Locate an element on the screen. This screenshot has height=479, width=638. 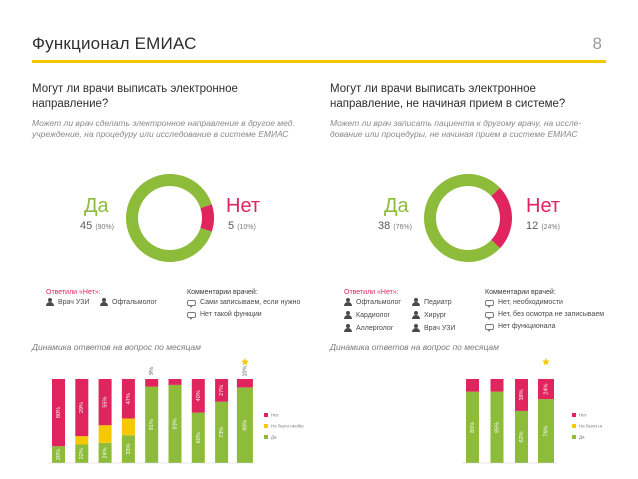
bar-no-label: 55% is located at coordinates (106, 401).